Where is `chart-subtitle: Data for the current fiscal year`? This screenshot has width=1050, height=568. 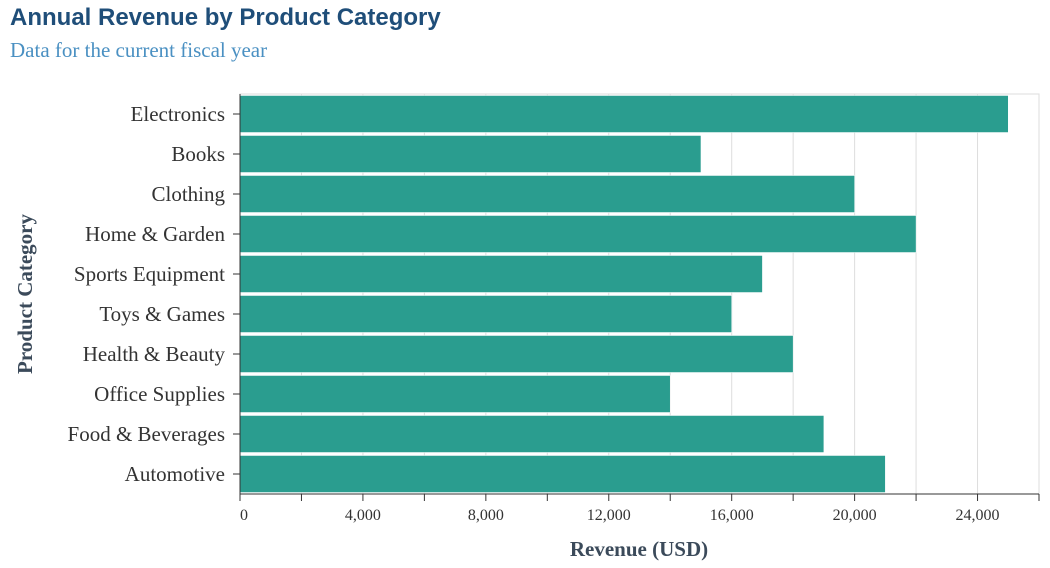 chart-subtitle: Data for the current fiscal year is located at coordinates (139, 50).